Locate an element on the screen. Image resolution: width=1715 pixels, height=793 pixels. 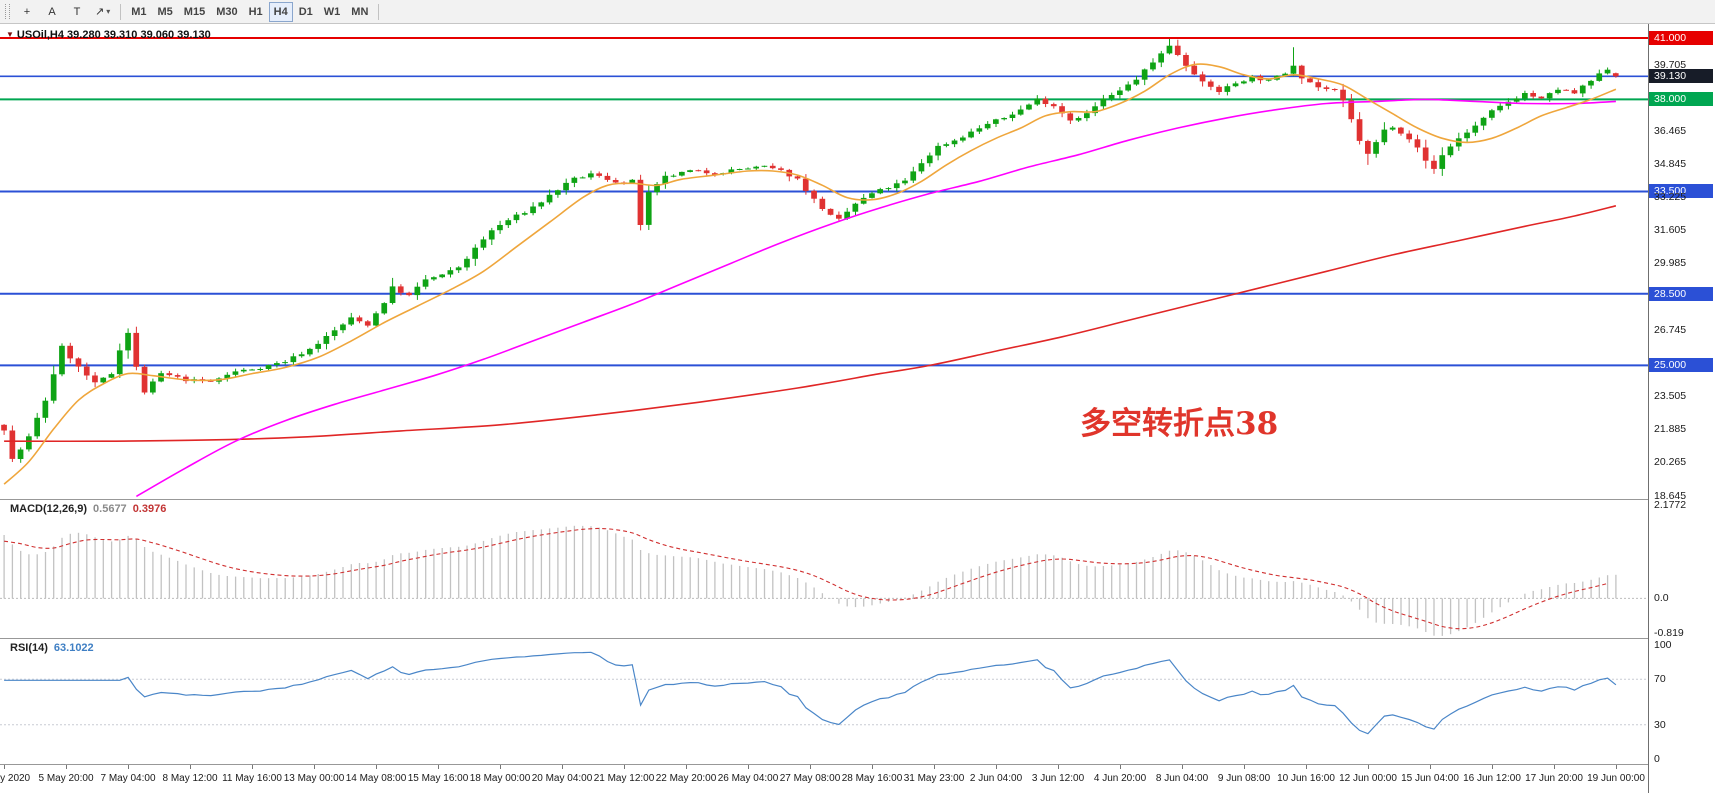
price-axis-tag: 39.130 is located at coordinates (1681, 76).